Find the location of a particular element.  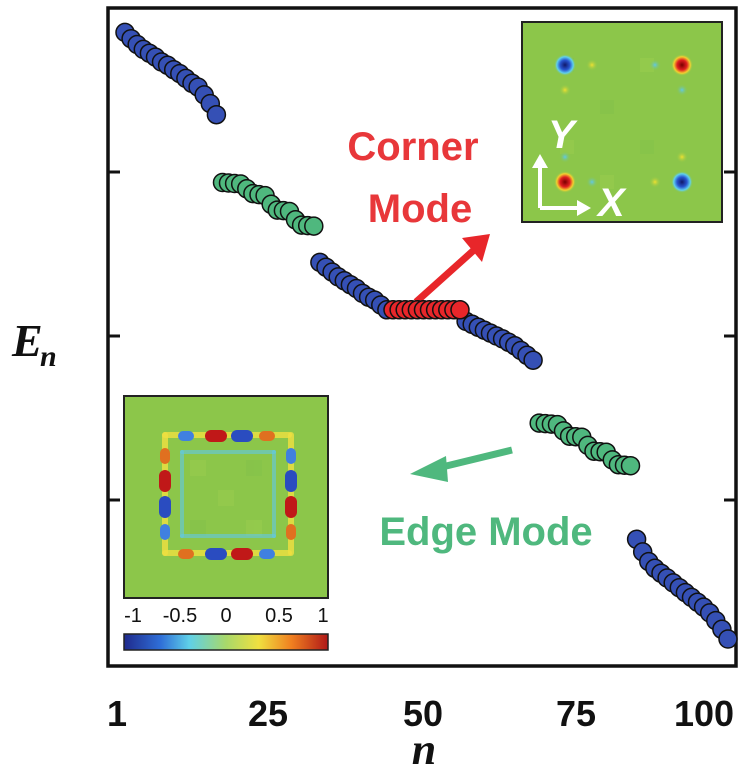

y-axis-label: E n is located at coordinates (34, 344).